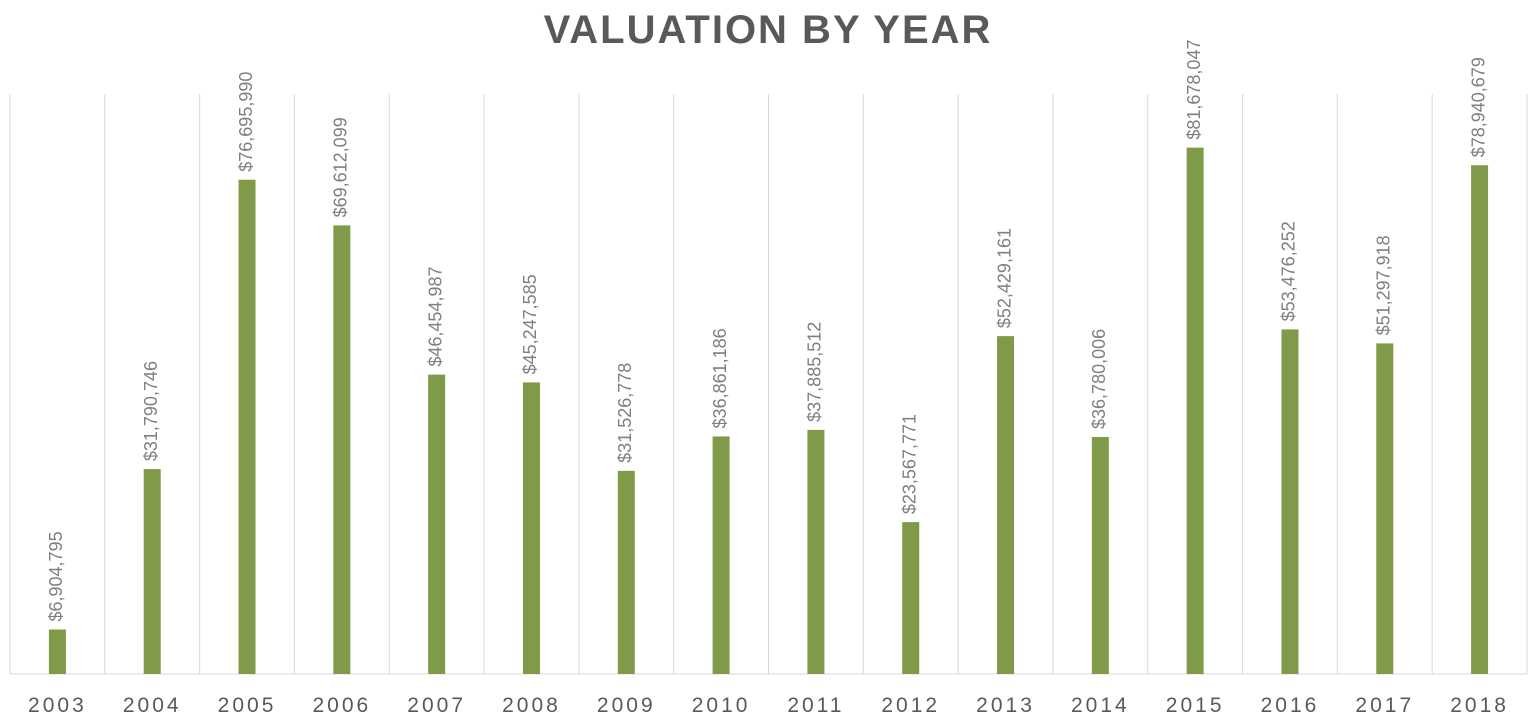  I want to click on x-tick-label: 2017, so click(1384, 705).